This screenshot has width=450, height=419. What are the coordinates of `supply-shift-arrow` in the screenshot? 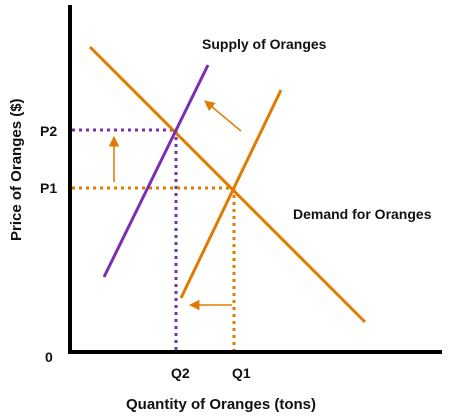 It's located at (223, 116).